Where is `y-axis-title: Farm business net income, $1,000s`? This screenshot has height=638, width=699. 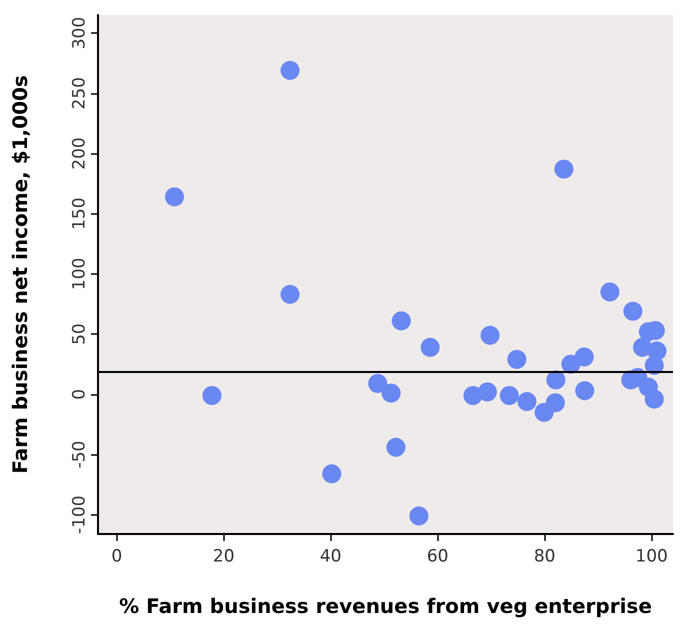 y-axis-title: Farm business net income, $1,000s is located at coordinates (20, 274).